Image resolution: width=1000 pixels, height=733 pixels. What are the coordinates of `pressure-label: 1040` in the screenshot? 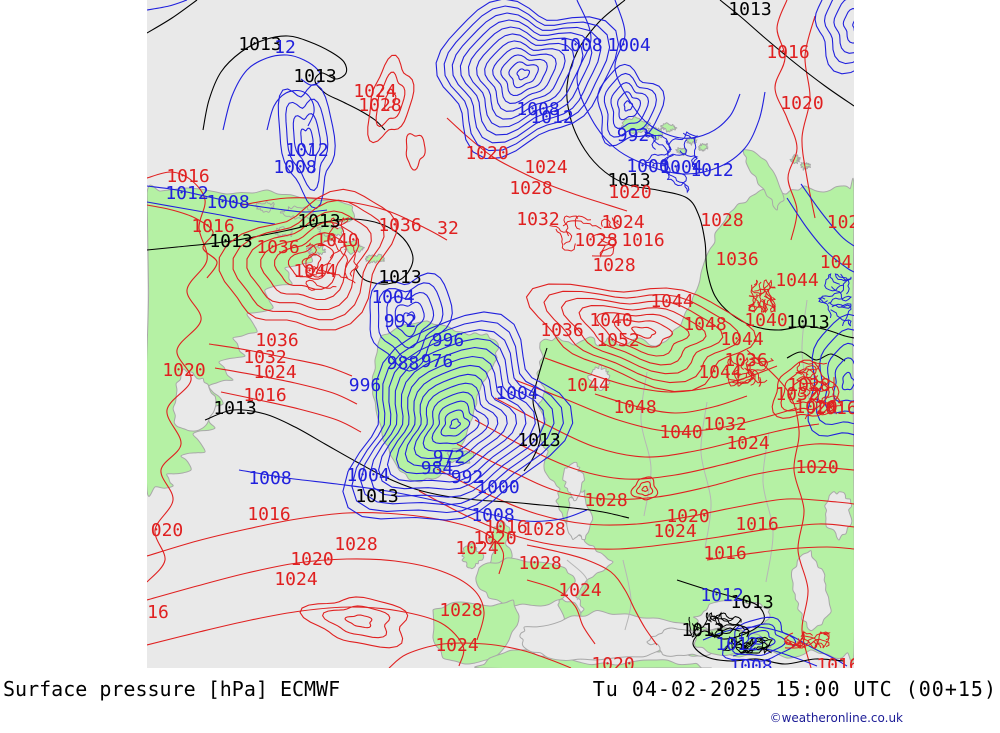 It's located at (610, 320).